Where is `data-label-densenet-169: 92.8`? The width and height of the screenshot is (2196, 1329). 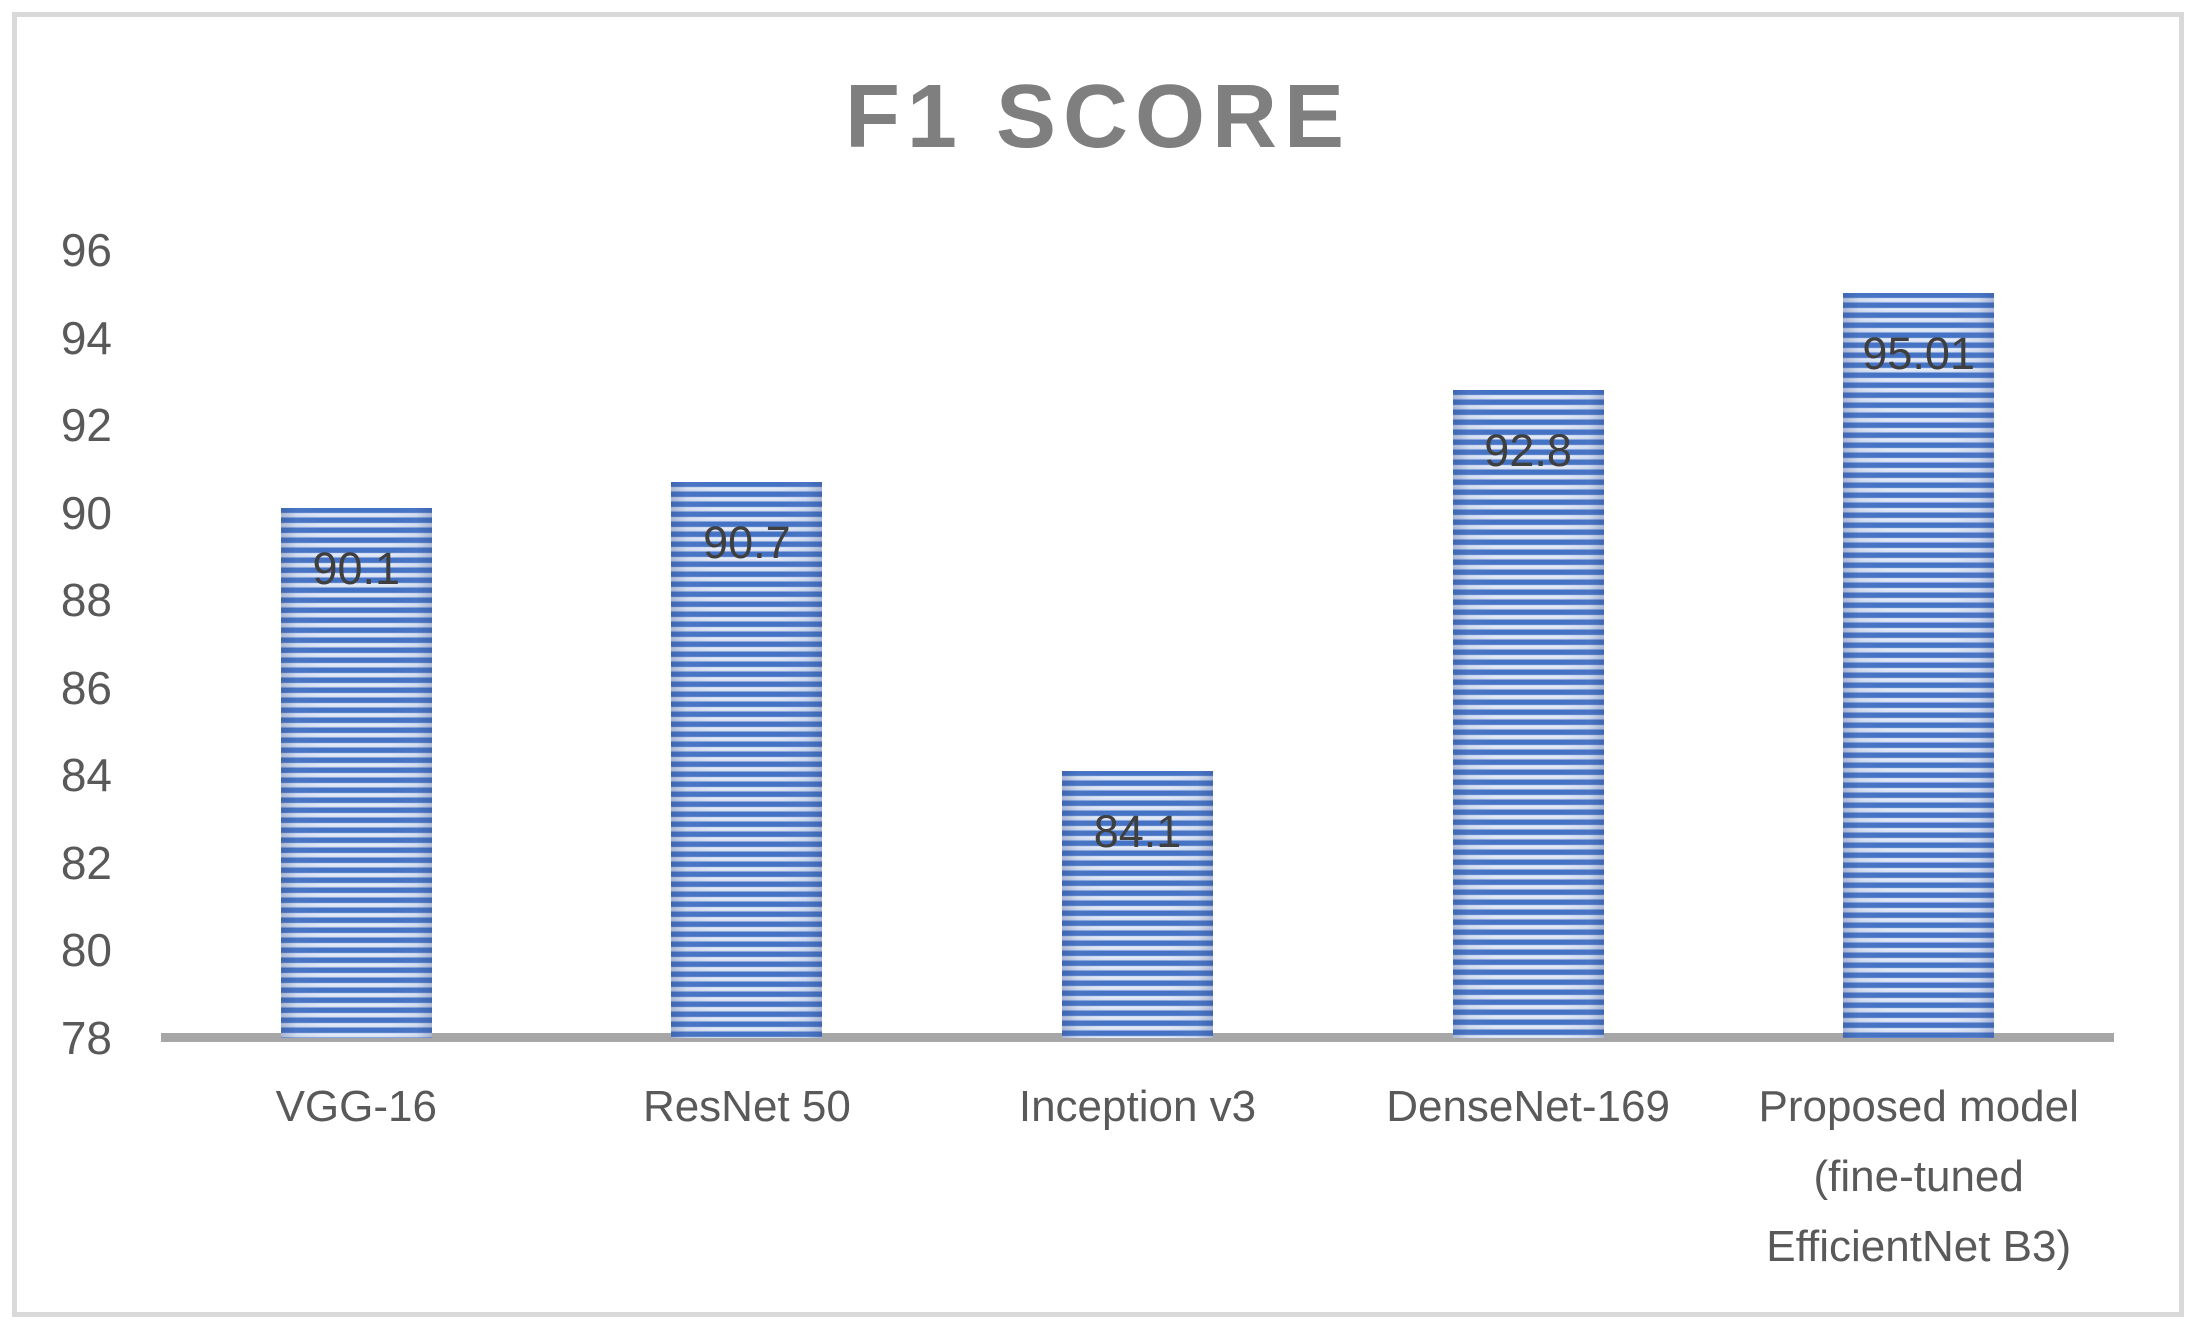
data-label-densenet-169: 92.8 is located at coordinates (1528, 451).